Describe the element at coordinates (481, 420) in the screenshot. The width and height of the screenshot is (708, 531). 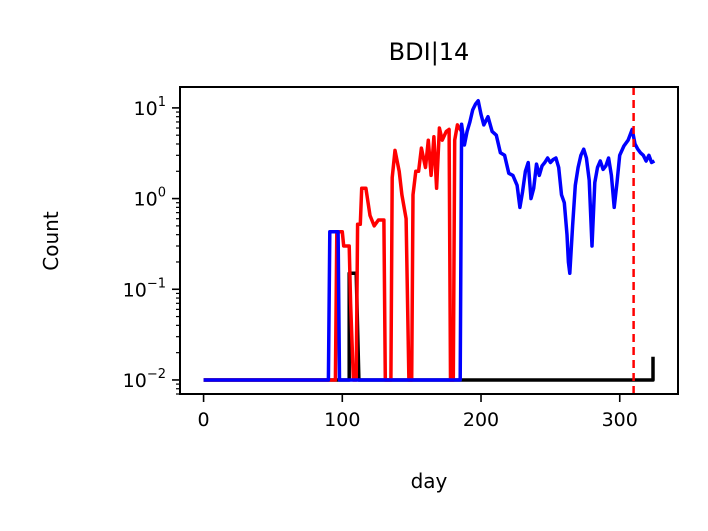
I see `x-tick-label: 200` at that location.